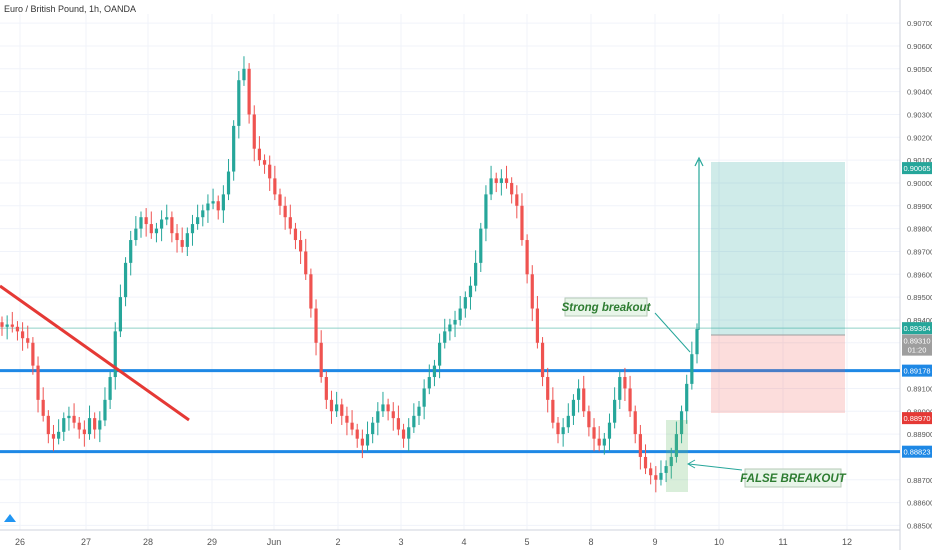 This screenshot has width=932, height=555. Describe the element at coordinates (919, 388) in the screenshot. I see `y-tick-label: 0.89100` at that location.